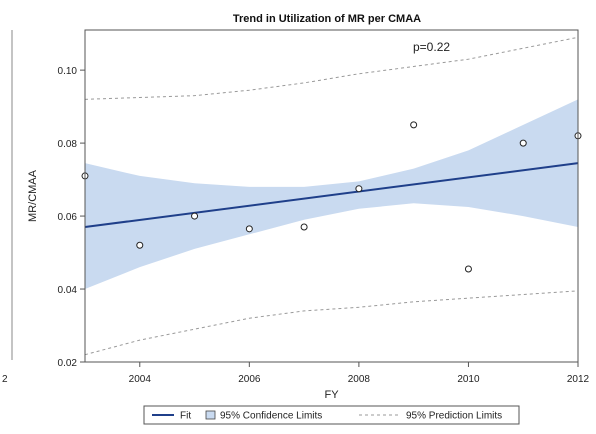 The width and height of the screenshot is (596, 434). I want to click on y-axis-label: MR/CMAA, so click(33, 195).